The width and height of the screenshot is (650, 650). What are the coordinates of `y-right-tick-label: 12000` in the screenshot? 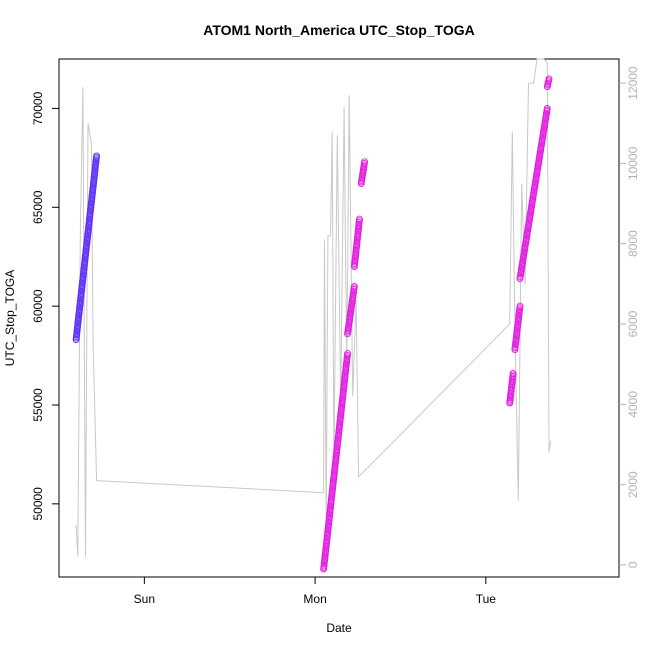 It's located at (633, 83).